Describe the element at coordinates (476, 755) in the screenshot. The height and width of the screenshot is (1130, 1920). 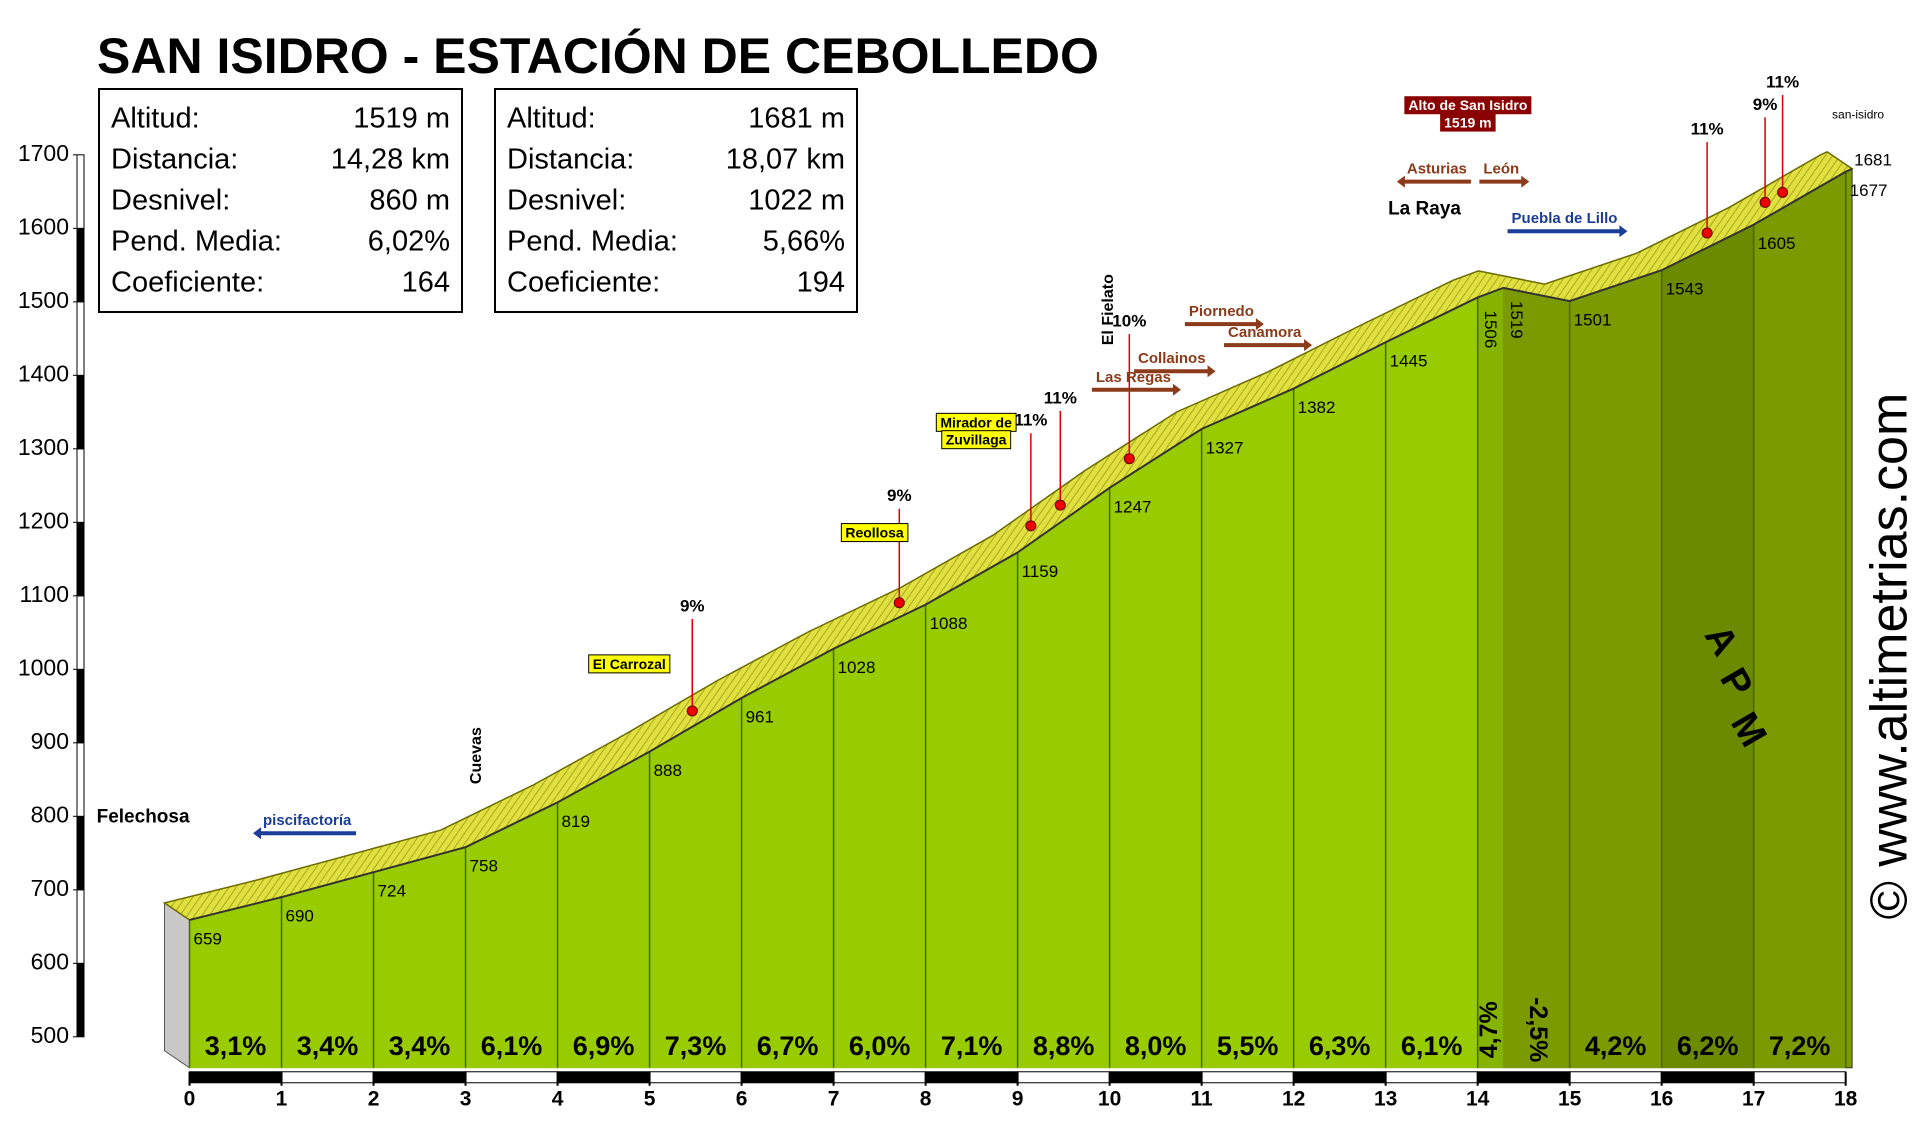
I see `annotation: Cuevas` at that location.